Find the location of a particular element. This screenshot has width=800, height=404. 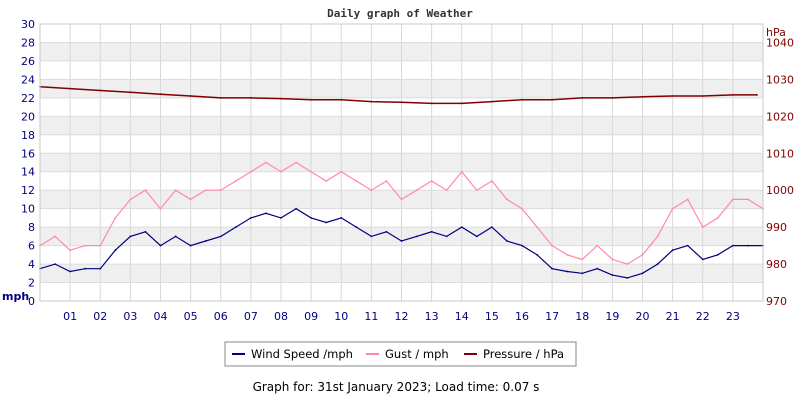

right-tick-label: 980 is located at coordinates (776, 264).